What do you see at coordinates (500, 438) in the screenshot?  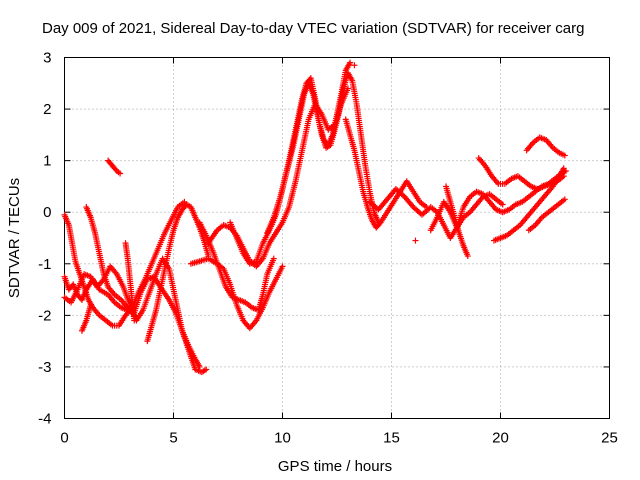 I see `x-tick-label: 20` at bounding box center [500, 438].